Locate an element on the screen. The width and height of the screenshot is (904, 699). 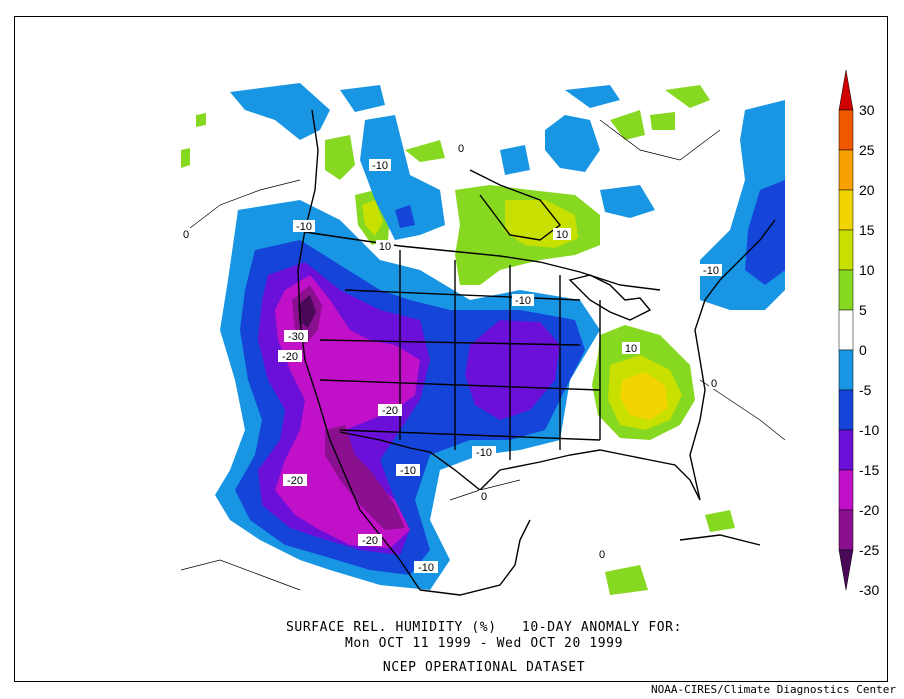
colorbar-arrow-top is located at coordinates (846, 90).